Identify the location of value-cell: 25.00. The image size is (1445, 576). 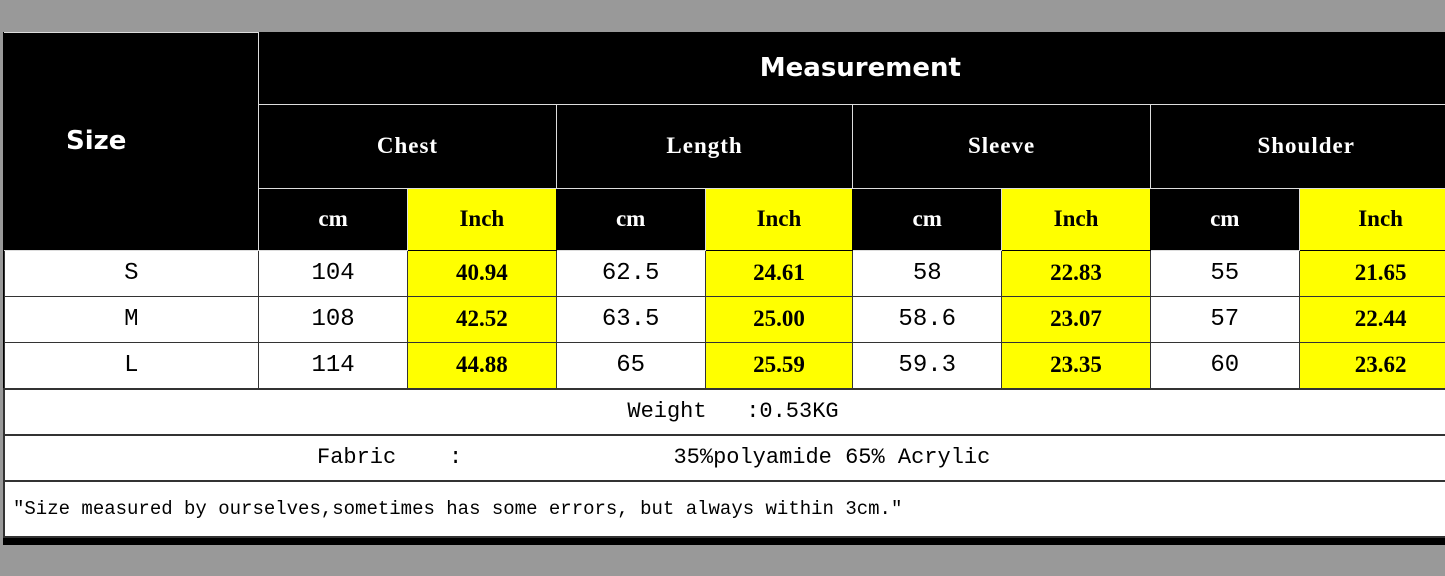
(779, 319).